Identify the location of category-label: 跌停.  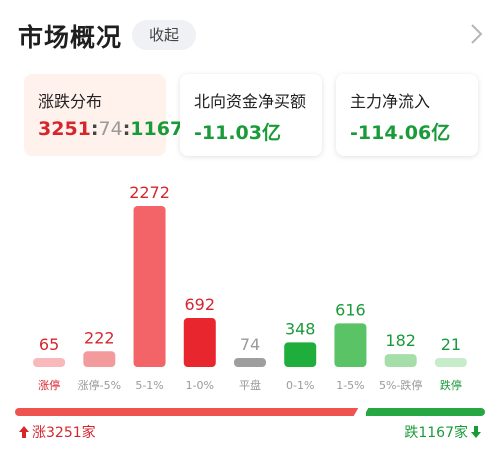
(451, 385).